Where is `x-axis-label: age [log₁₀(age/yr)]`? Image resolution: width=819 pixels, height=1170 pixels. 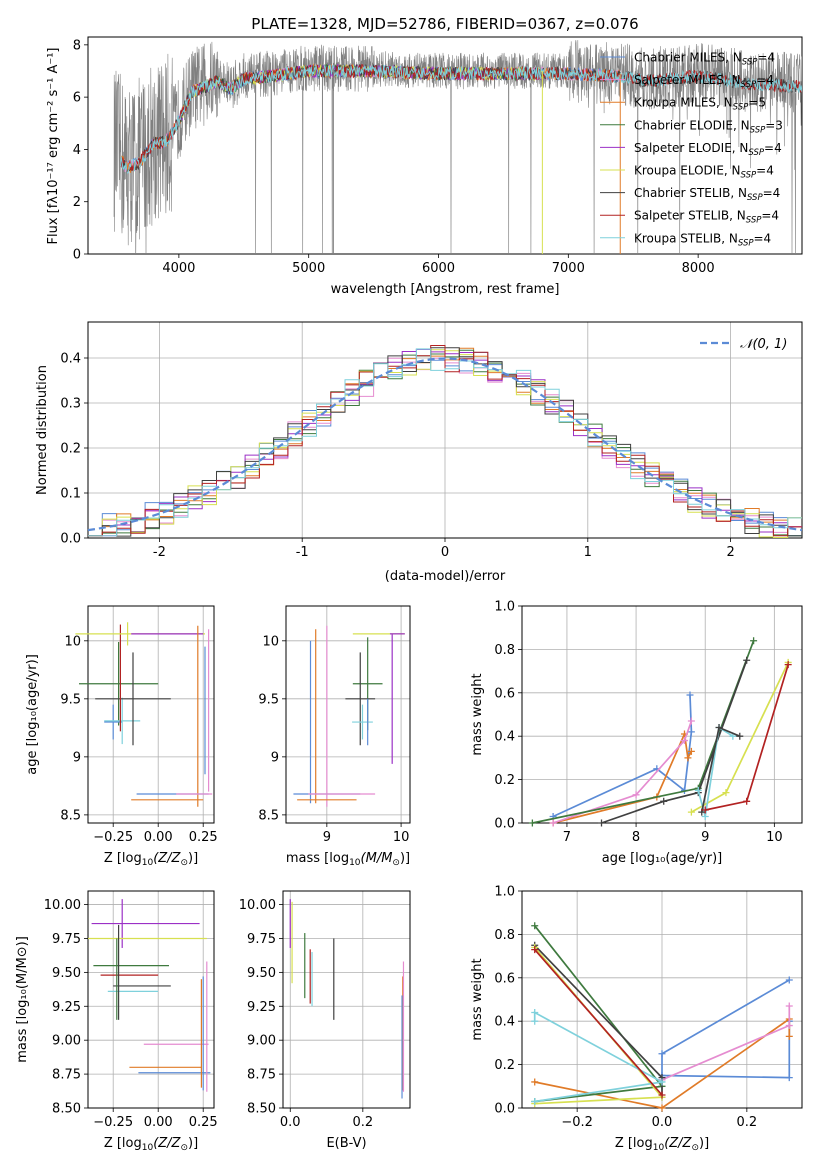
x-axis-label: age [log₁₀(age/yr)] is located at coordinates (662, 858).